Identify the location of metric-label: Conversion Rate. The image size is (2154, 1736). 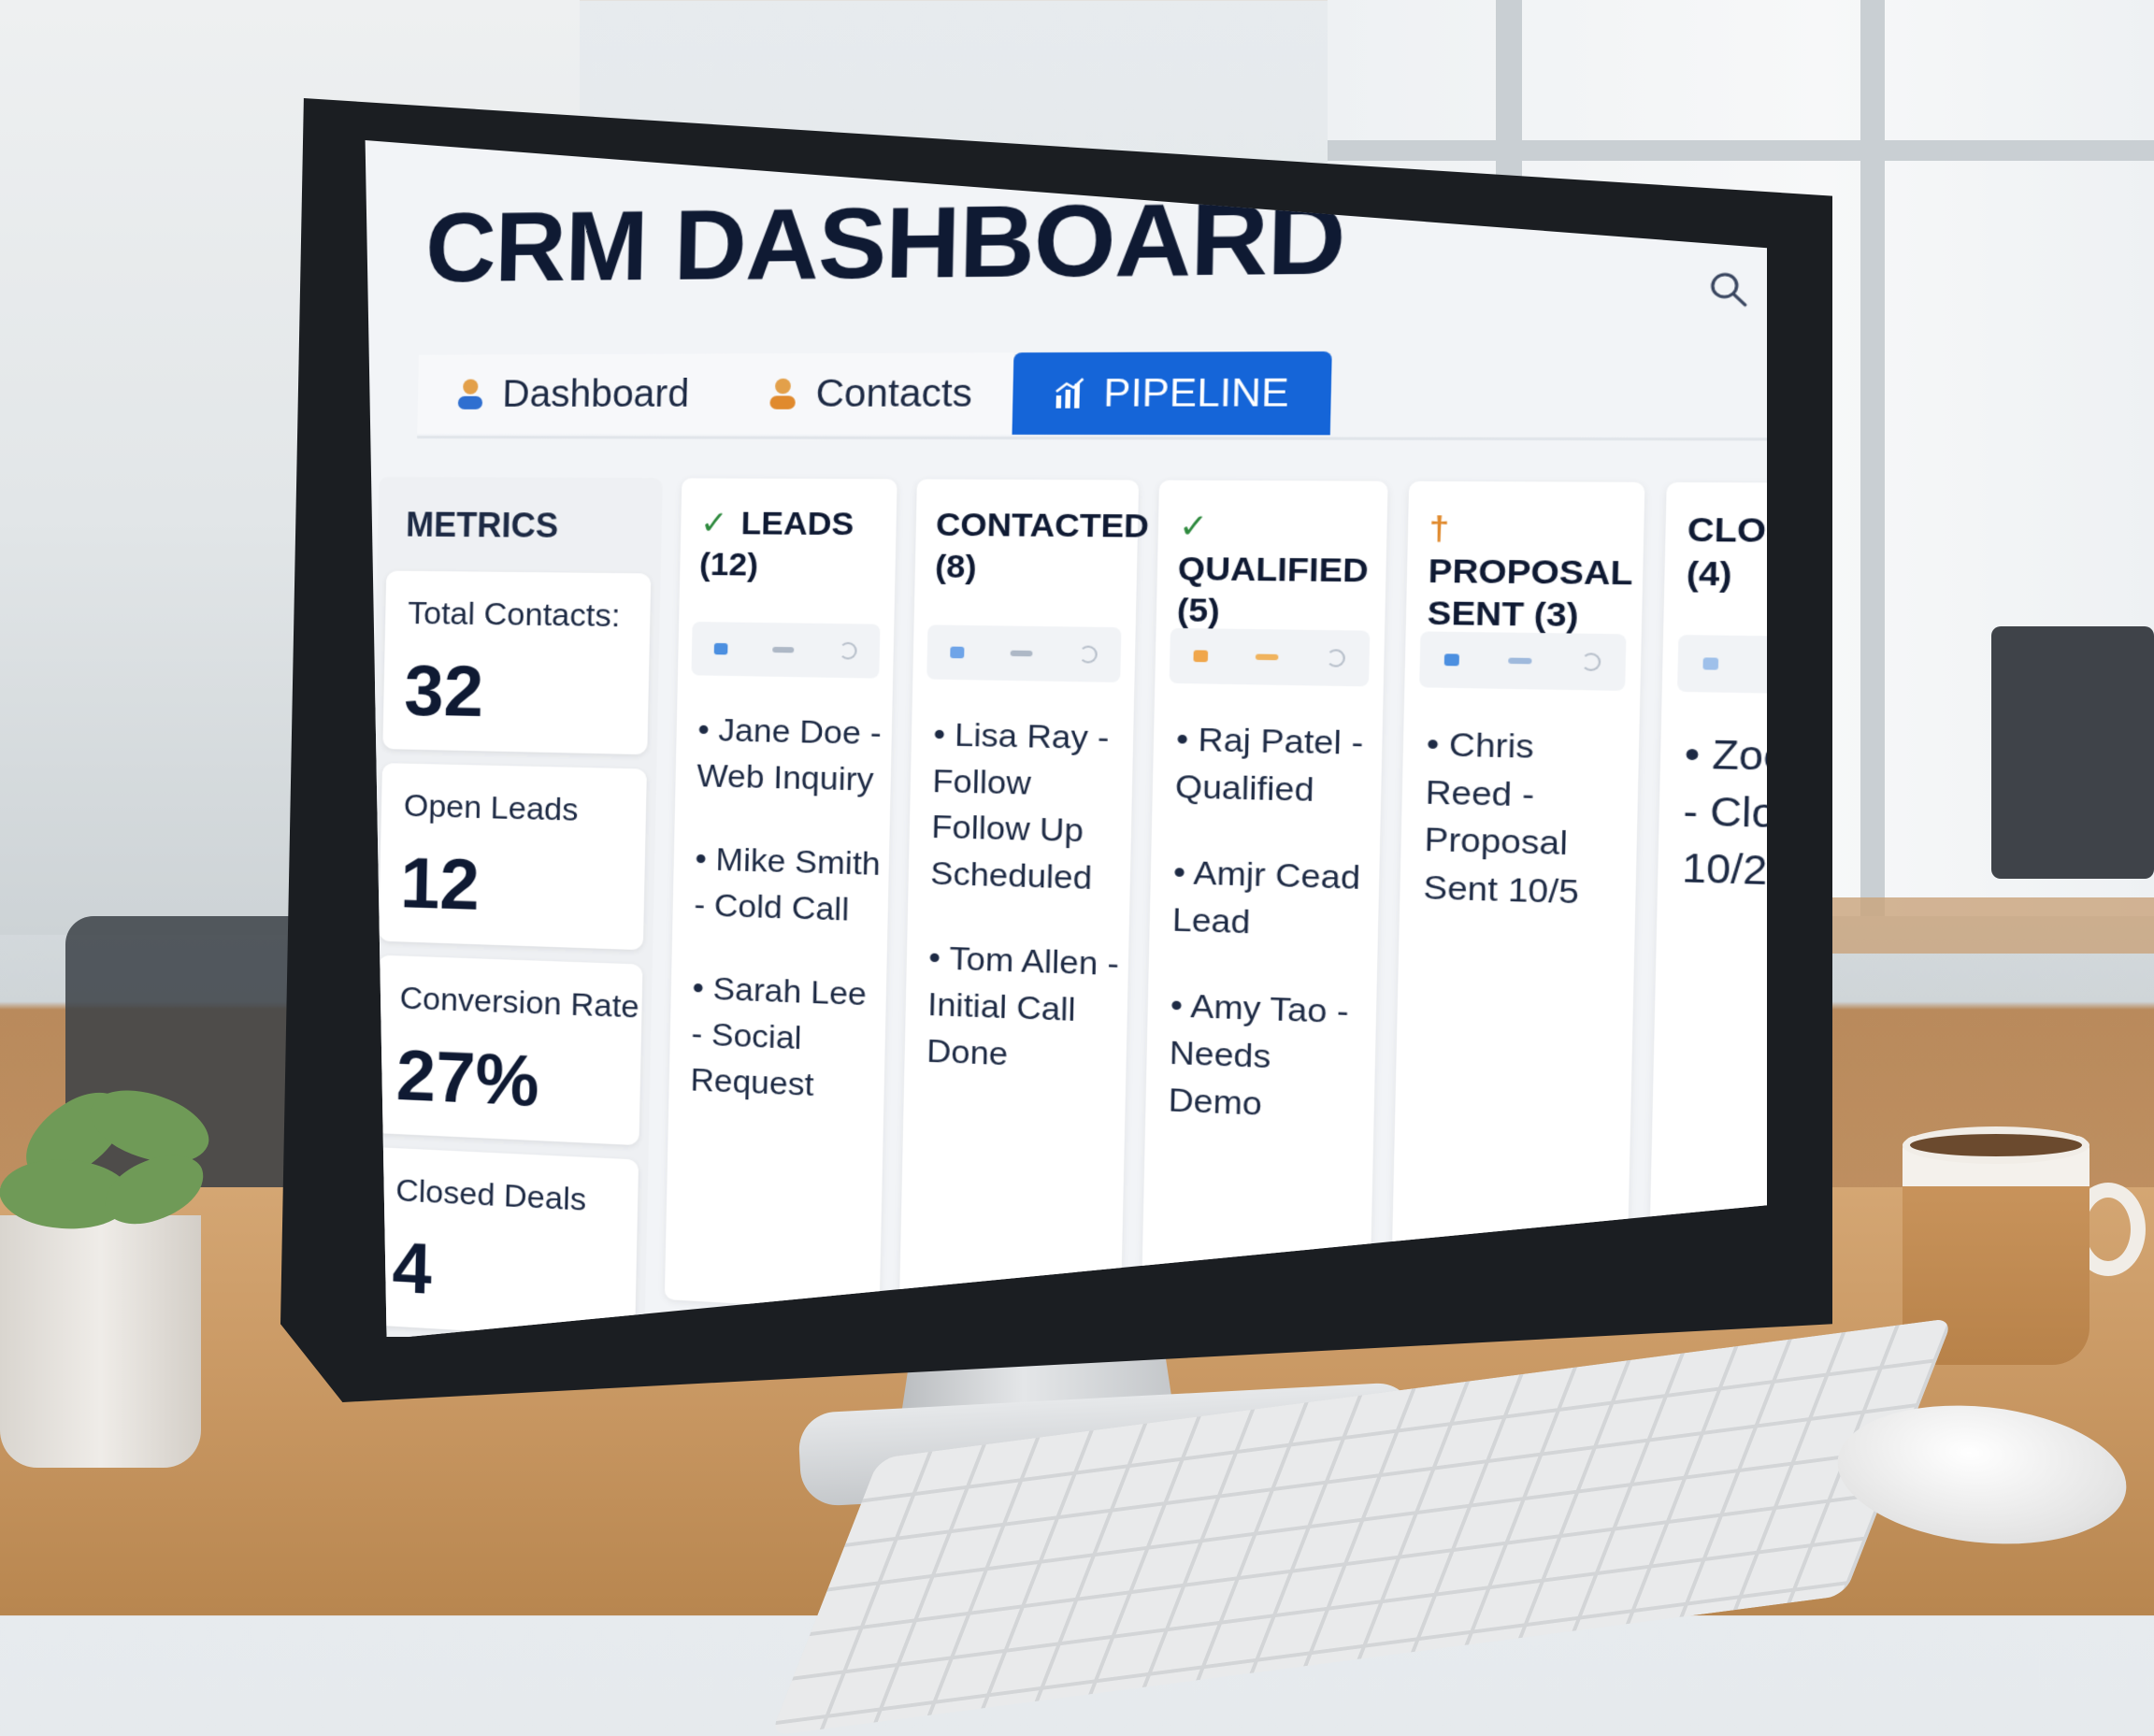
(519, 1003).